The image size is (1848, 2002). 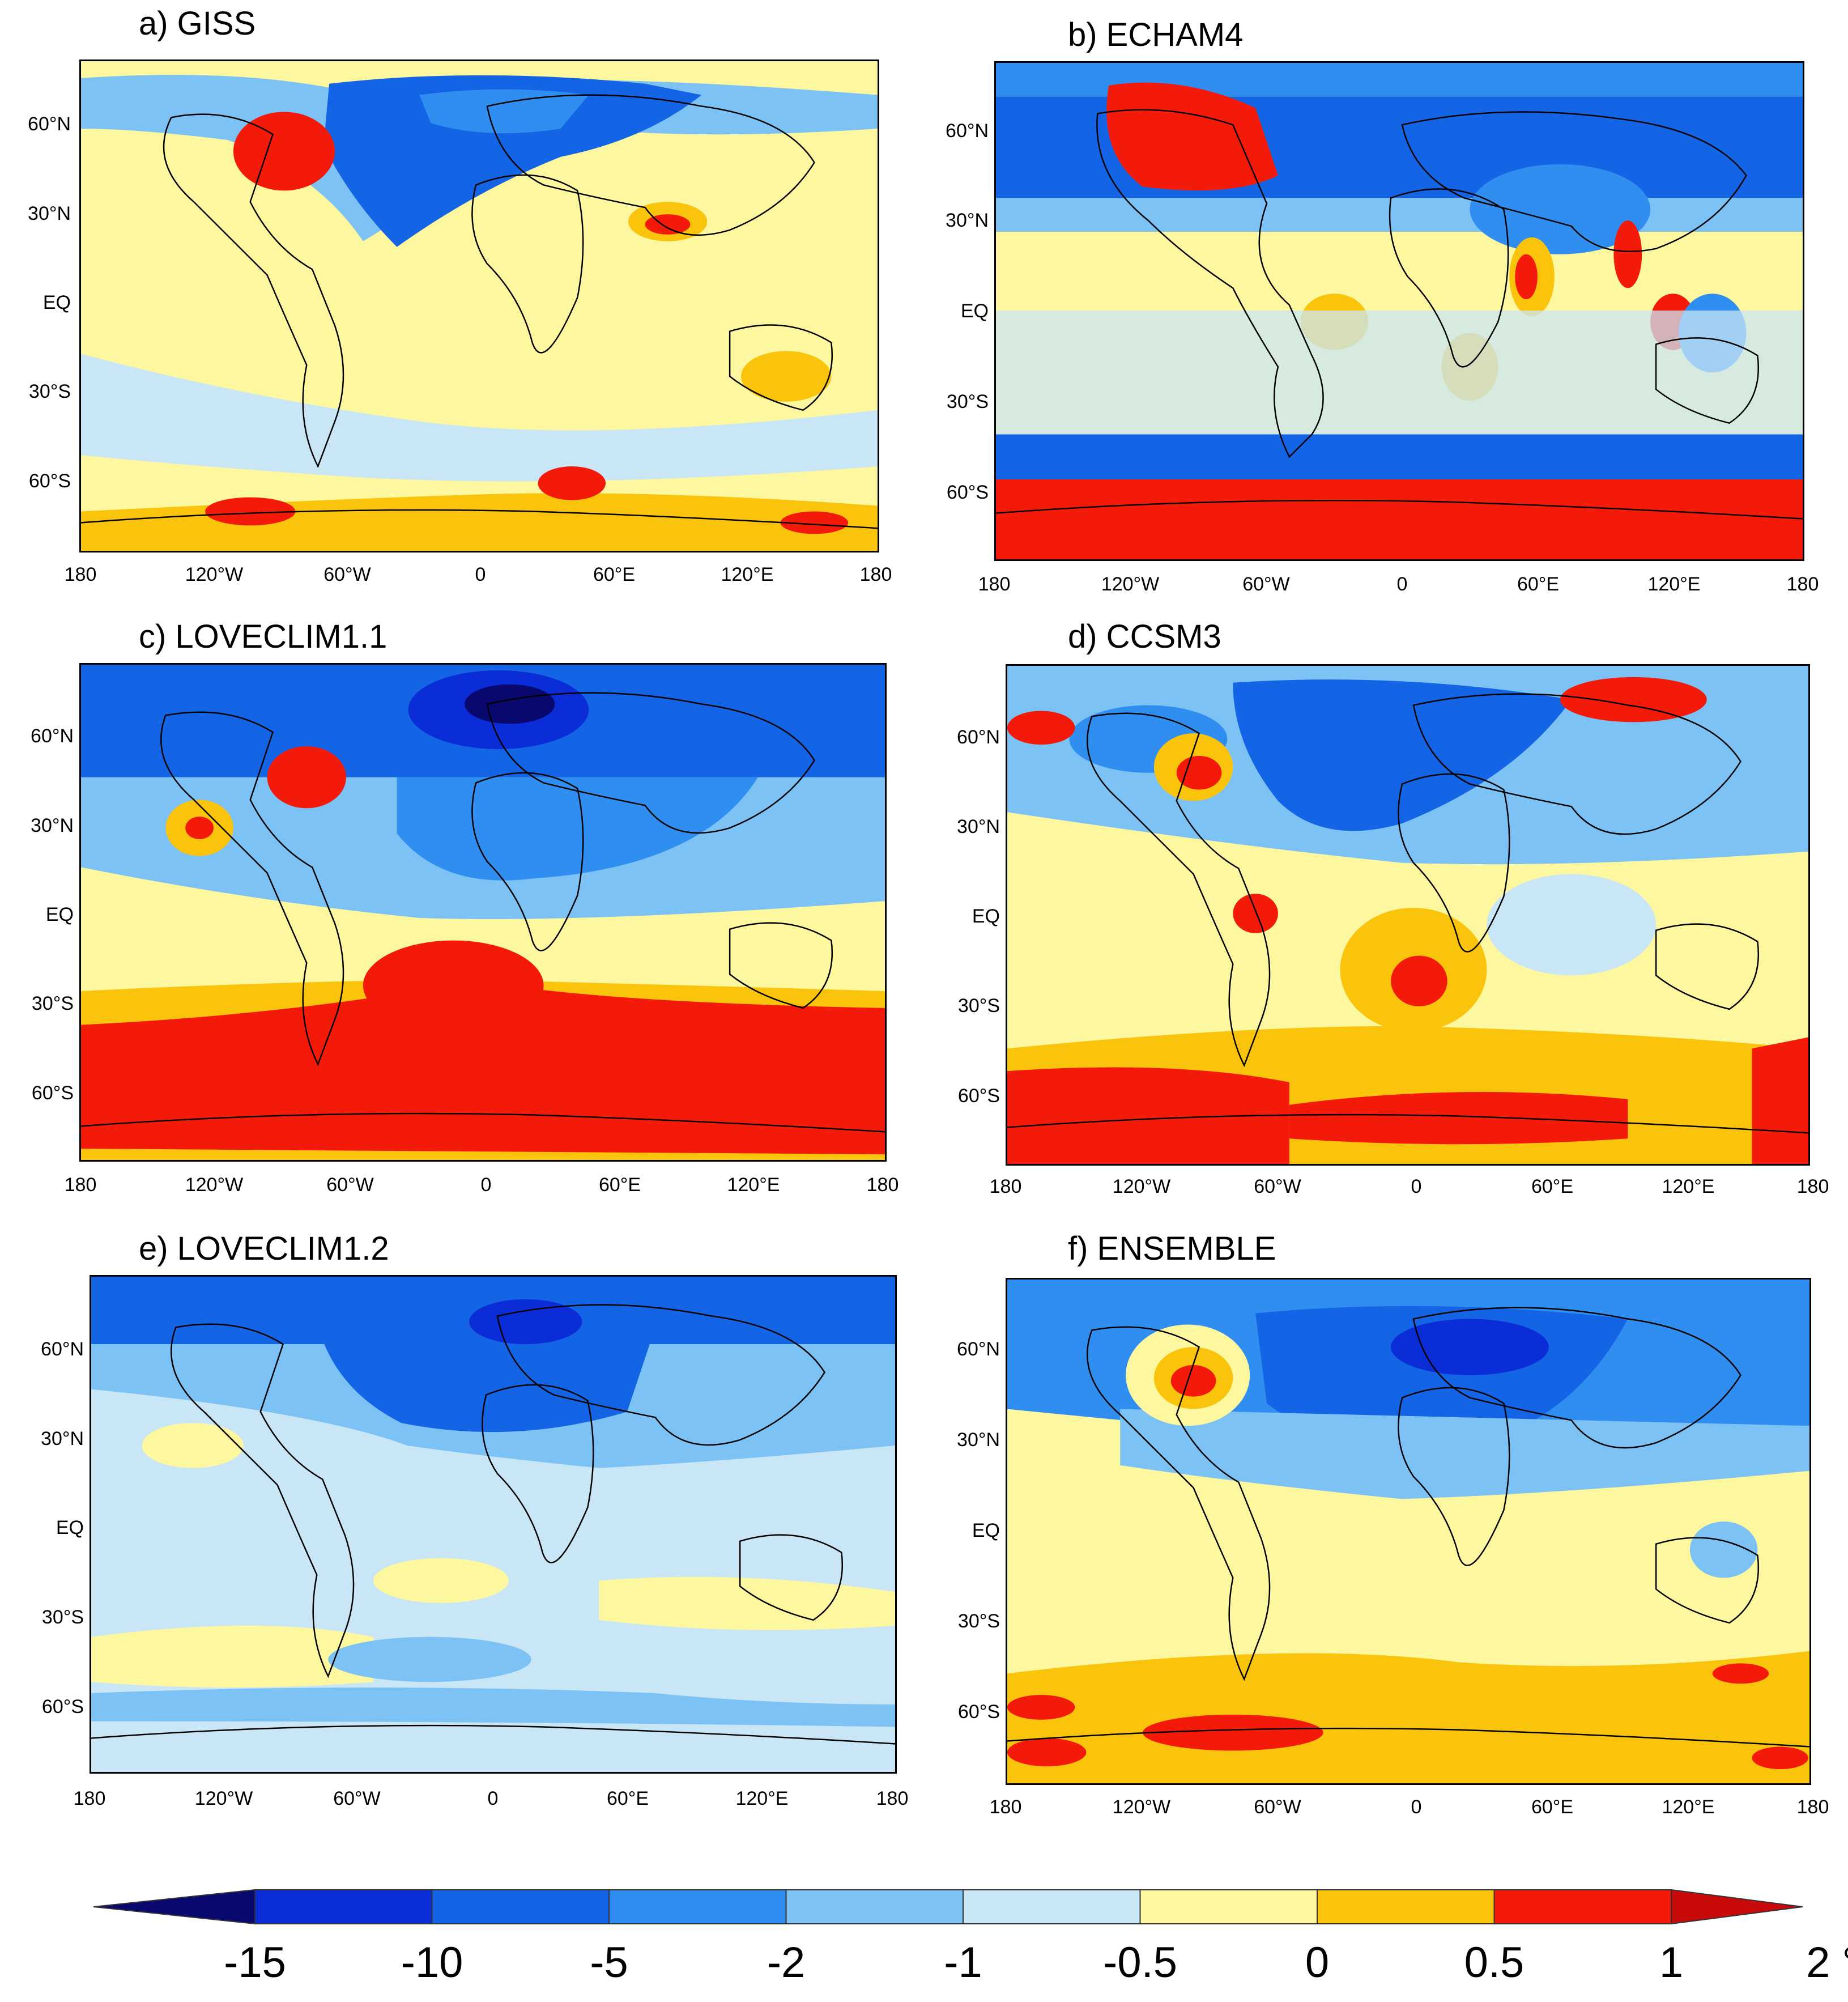 What do you see at coordinates (1671, 1963) in the screenshot?
I see `colorbar-tick-label: 1` at bounding box center [1671, 1963].